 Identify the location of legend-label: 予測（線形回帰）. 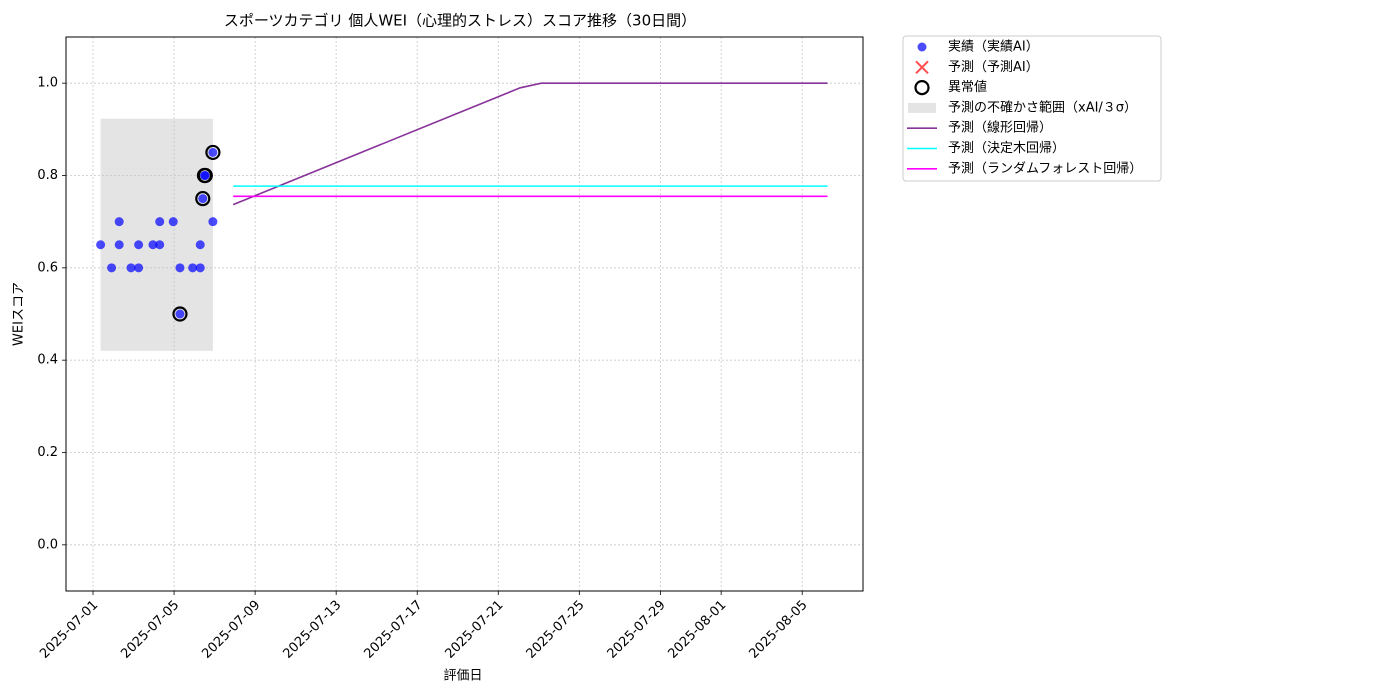
(1000, 128).